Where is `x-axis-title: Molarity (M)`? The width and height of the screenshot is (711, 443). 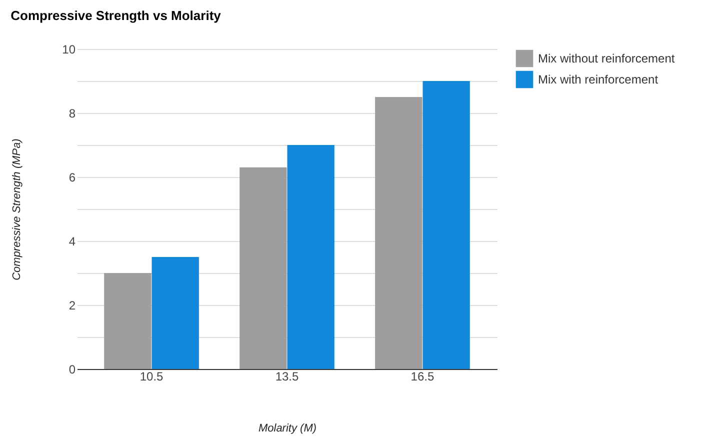 x-axis-title: Molarity (M) is located at coordinates (287, 428).